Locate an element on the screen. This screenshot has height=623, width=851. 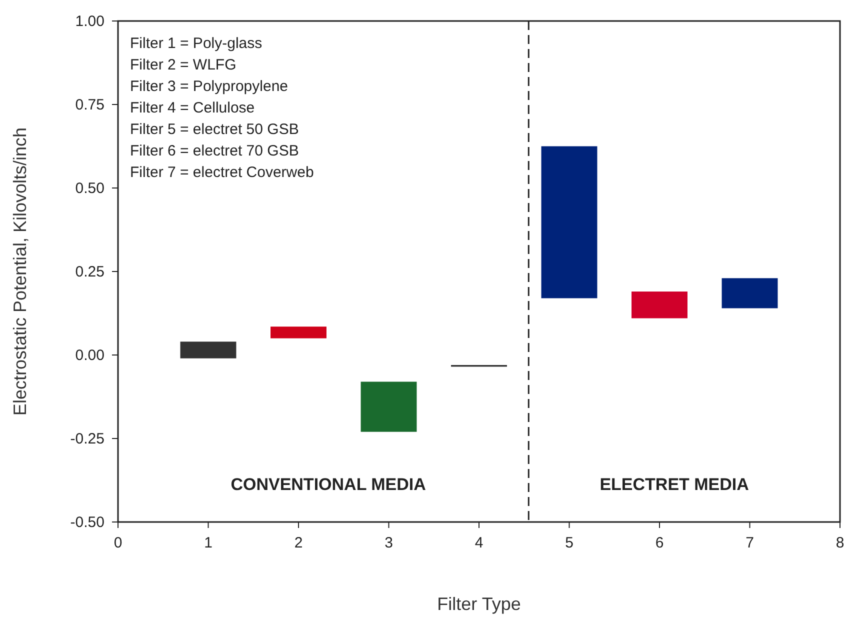
x-tick-label: 4 is located at coordinates (479, 543).